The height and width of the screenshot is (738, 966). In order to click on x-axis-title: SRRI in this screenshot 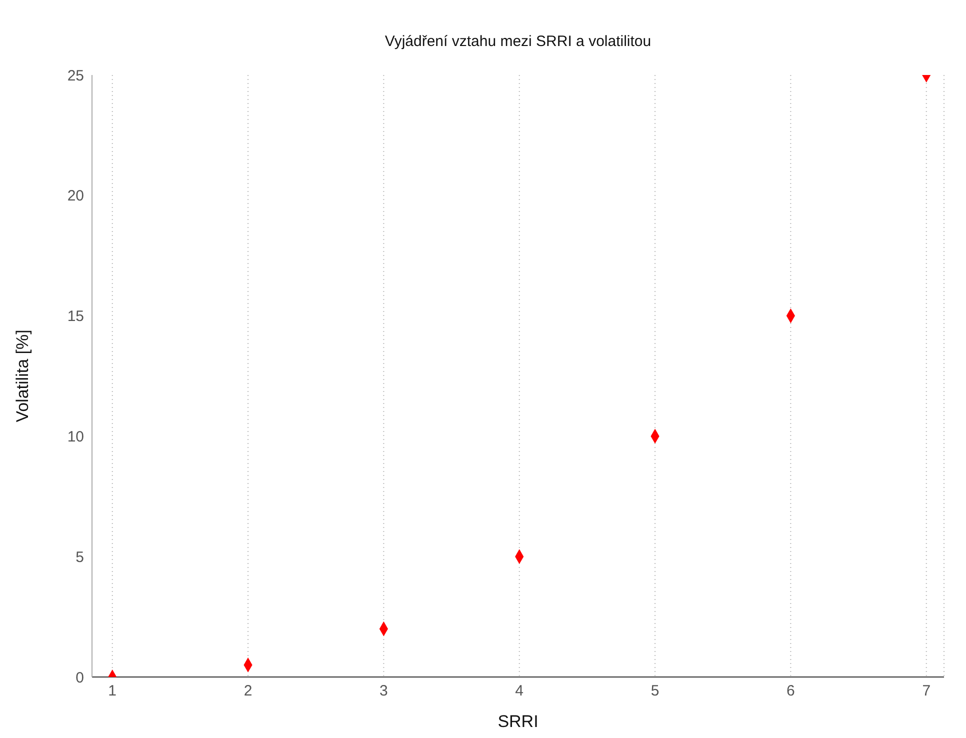, I will do `click(518, 721)`.